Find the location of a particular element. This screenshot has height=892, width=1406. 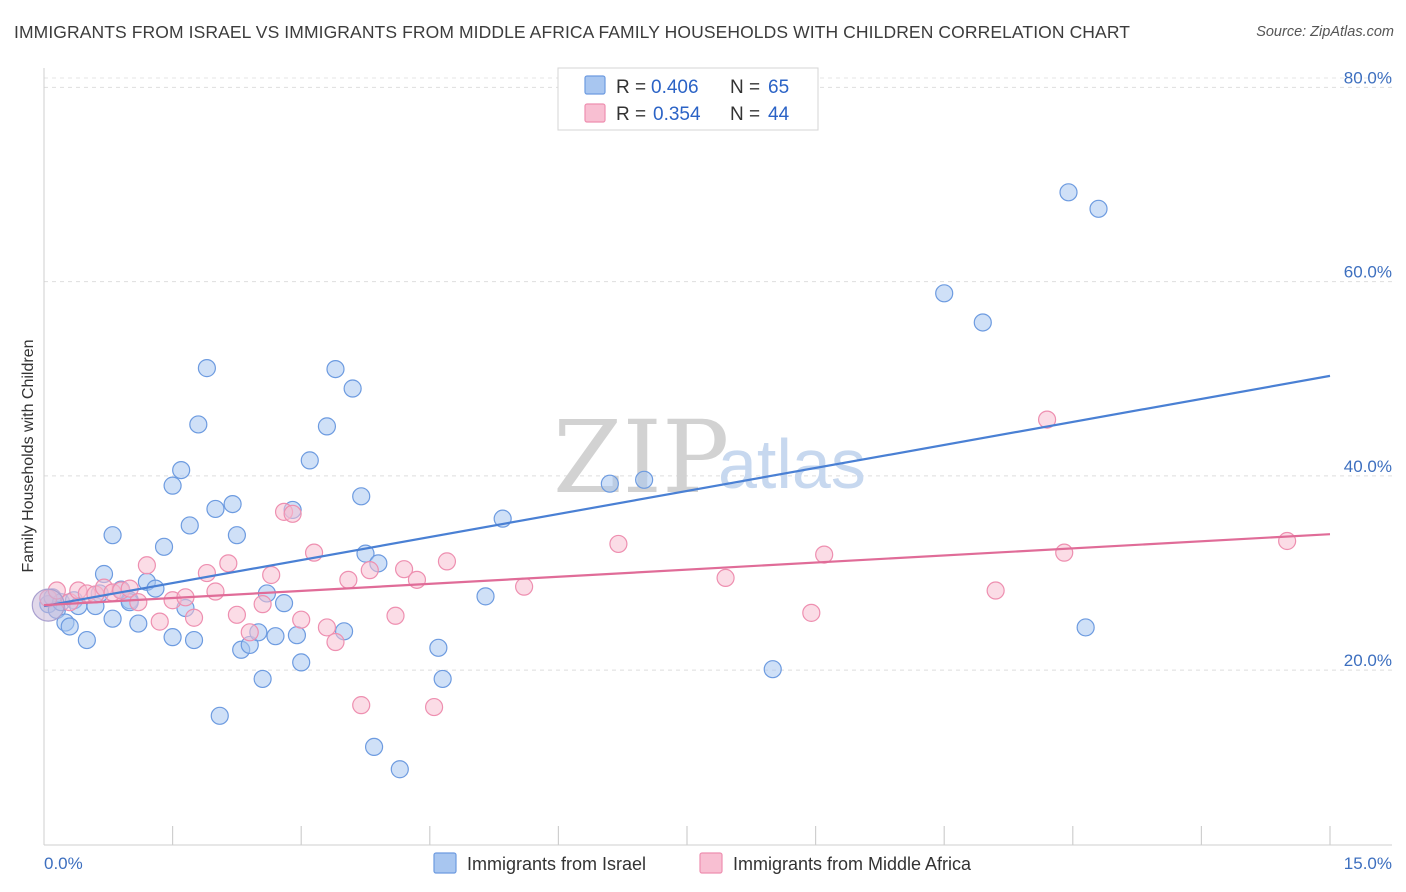

x-tick-label-max: 15.0% is located at coordinates (1368, 863).